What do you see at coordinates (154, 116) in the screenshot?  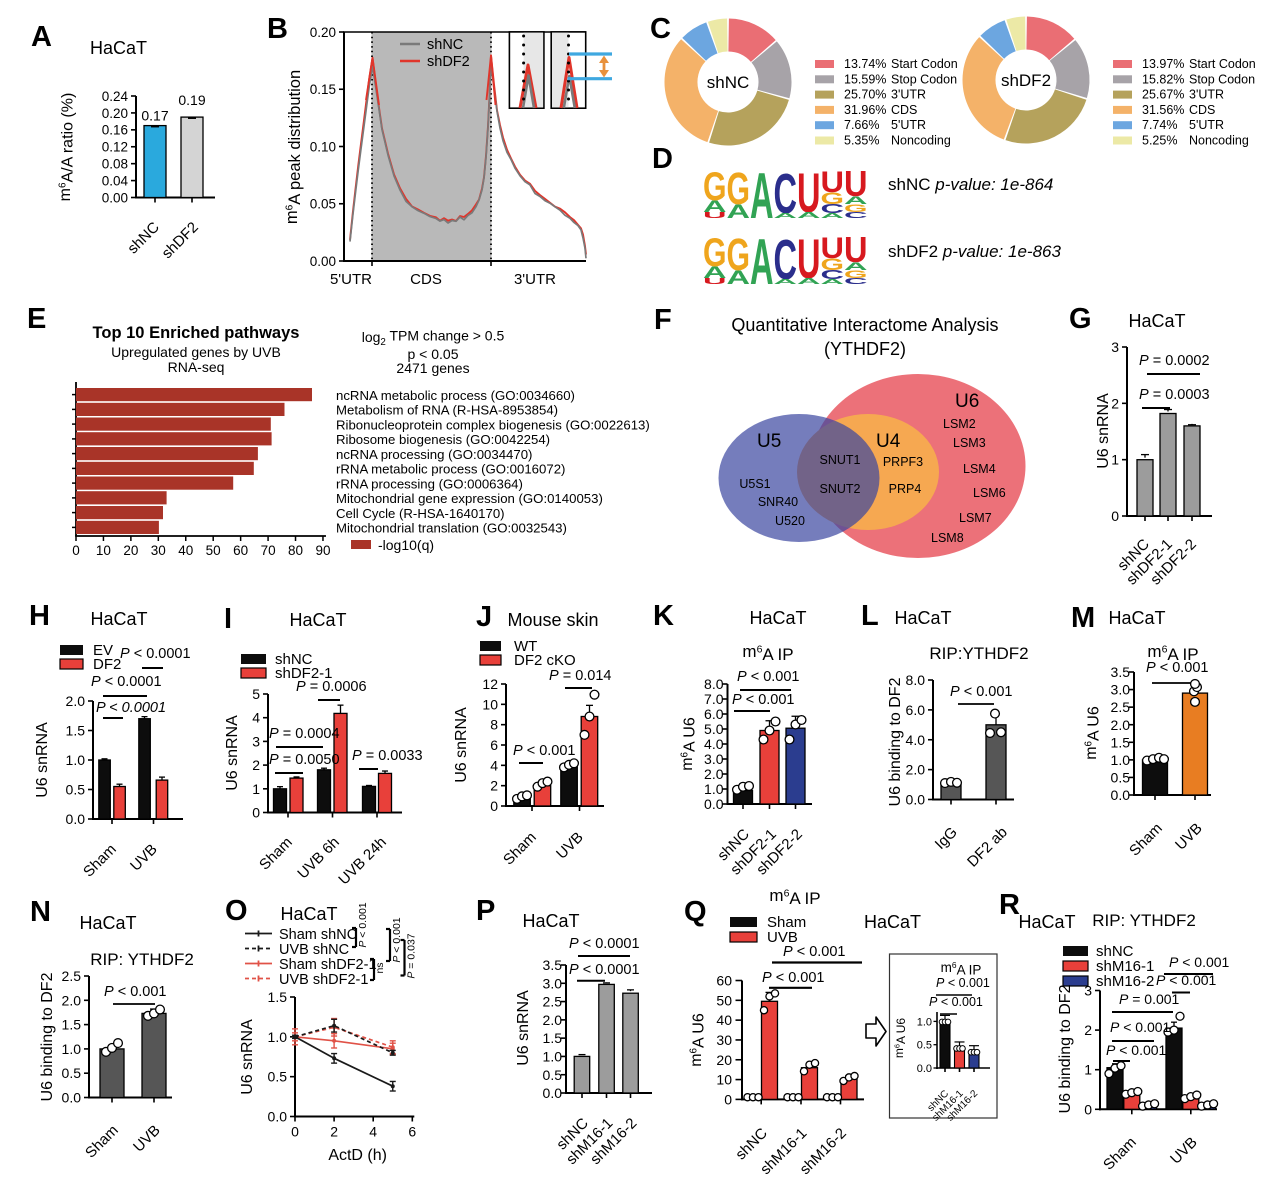 I see `svg-text: 0.17` at bounding box center [154, 116].